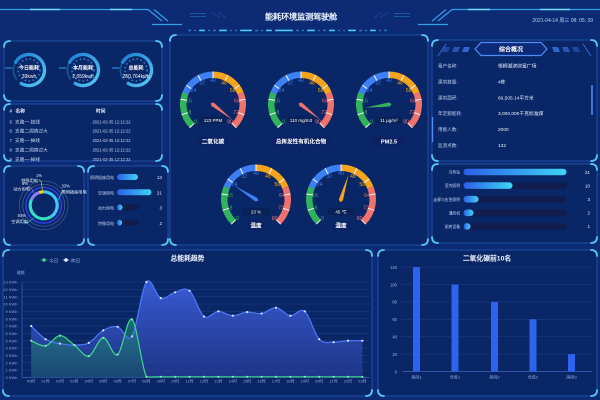 This screenshot has width=600, height=400. What do you see at coordinates (521, 113) in the screenshot?
I see `svg-text: 3,000,000千克标准煤` at bounding box center [521, 113].